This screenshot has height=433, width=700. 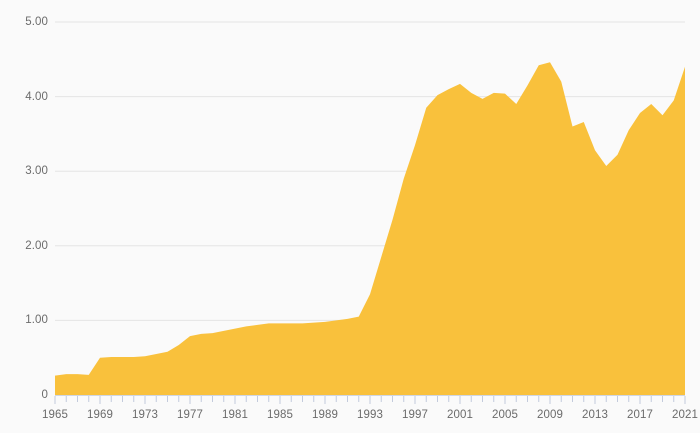 What do you see at coordinates (145, 415) in the screenshot?
I see `x-axis-tick-label: 1973` at bounding box center [145, 415].